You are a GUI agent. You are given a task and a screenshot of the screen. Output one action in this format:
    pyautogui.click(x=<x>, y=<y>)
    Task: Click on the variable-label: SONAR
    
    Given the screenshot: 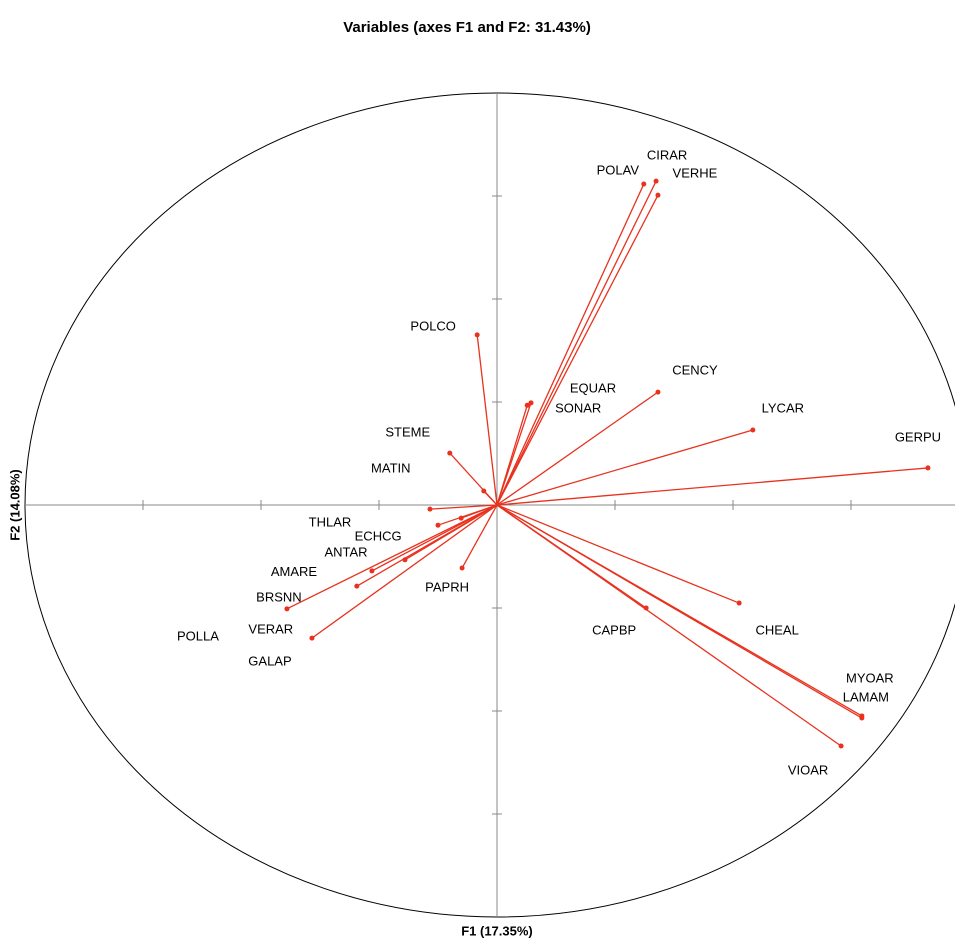 What is the action you would take?
    pyautogui.click(x=578, y=408)
    